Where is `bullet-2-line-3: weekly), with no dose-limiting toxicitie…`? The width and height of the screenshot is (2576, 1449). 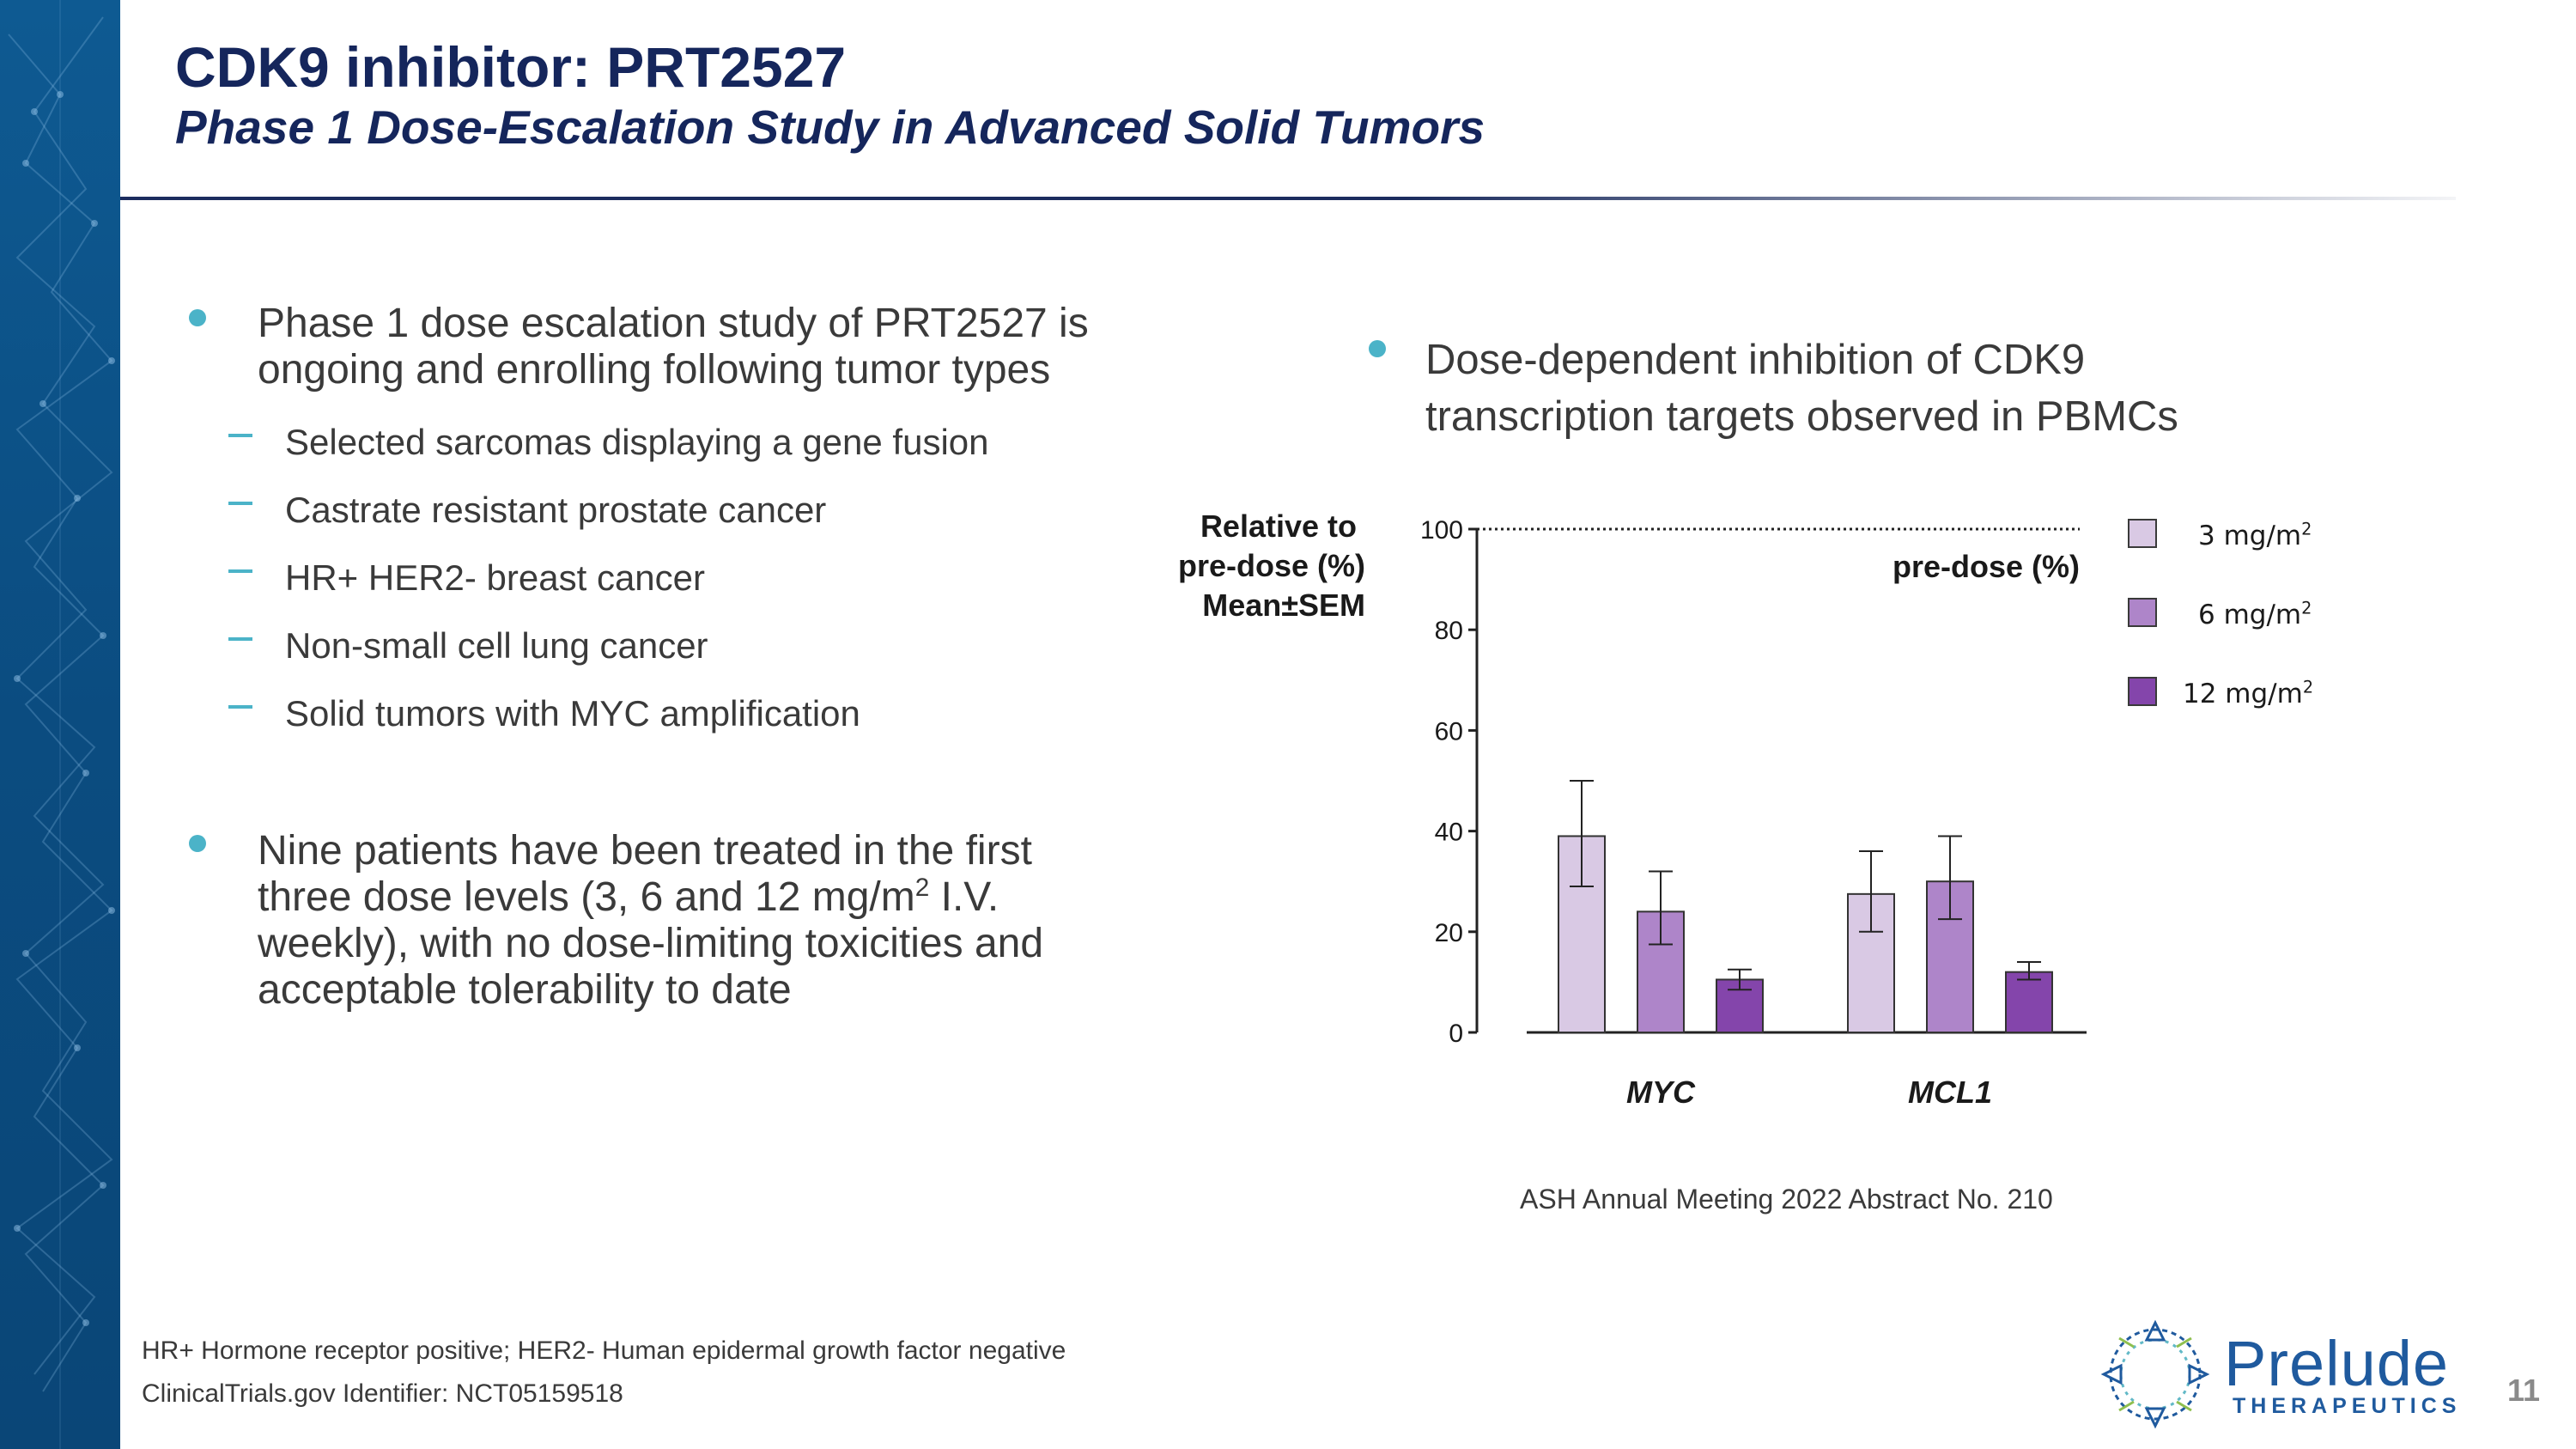
bullet-2-line-3: weekly), with no dose-limiting toxicitie… is located at coordinates (651, 943).